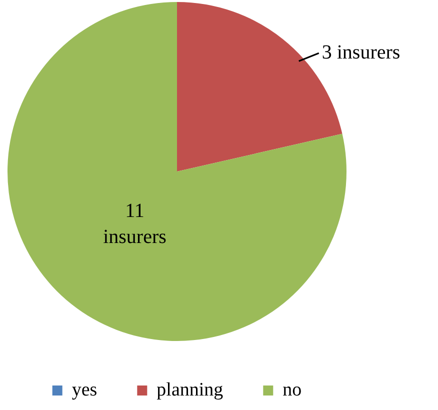 Image resolution: width=438 pixels, height=410 pixels. I want to click on data-label: 3 insurers, so click(361, 52).